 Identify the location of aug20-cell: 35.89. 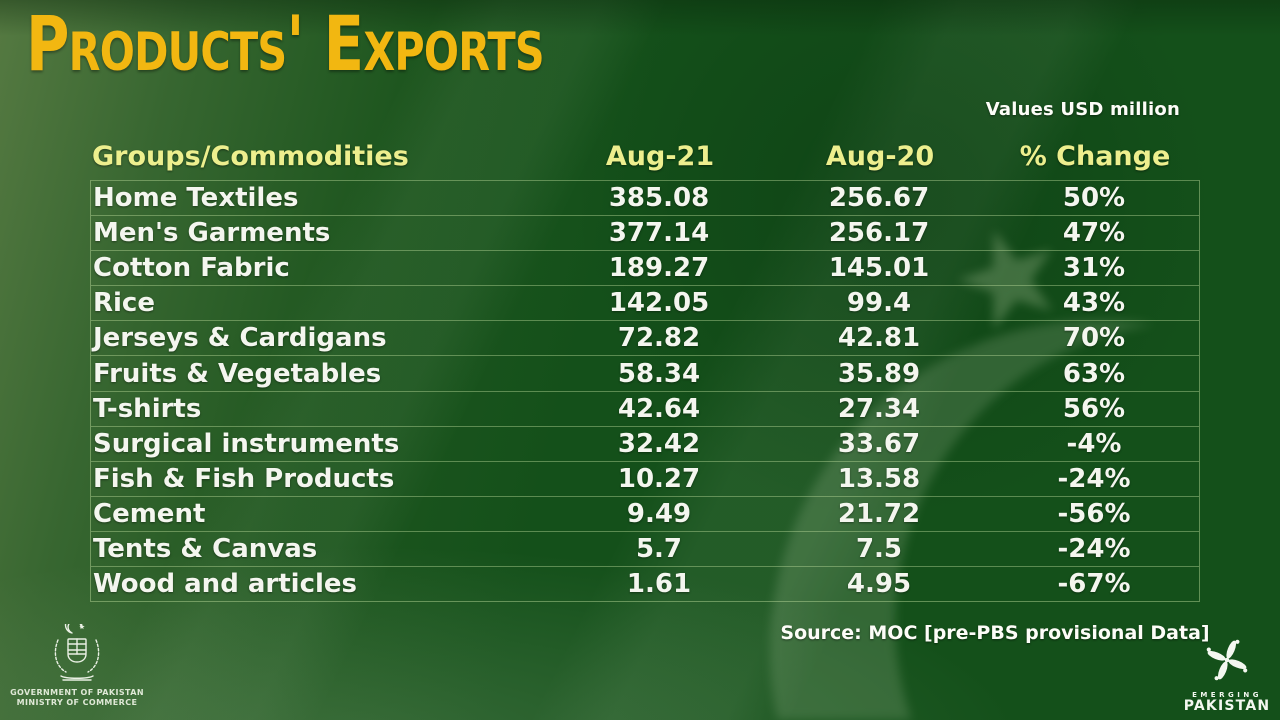
(879, 373).